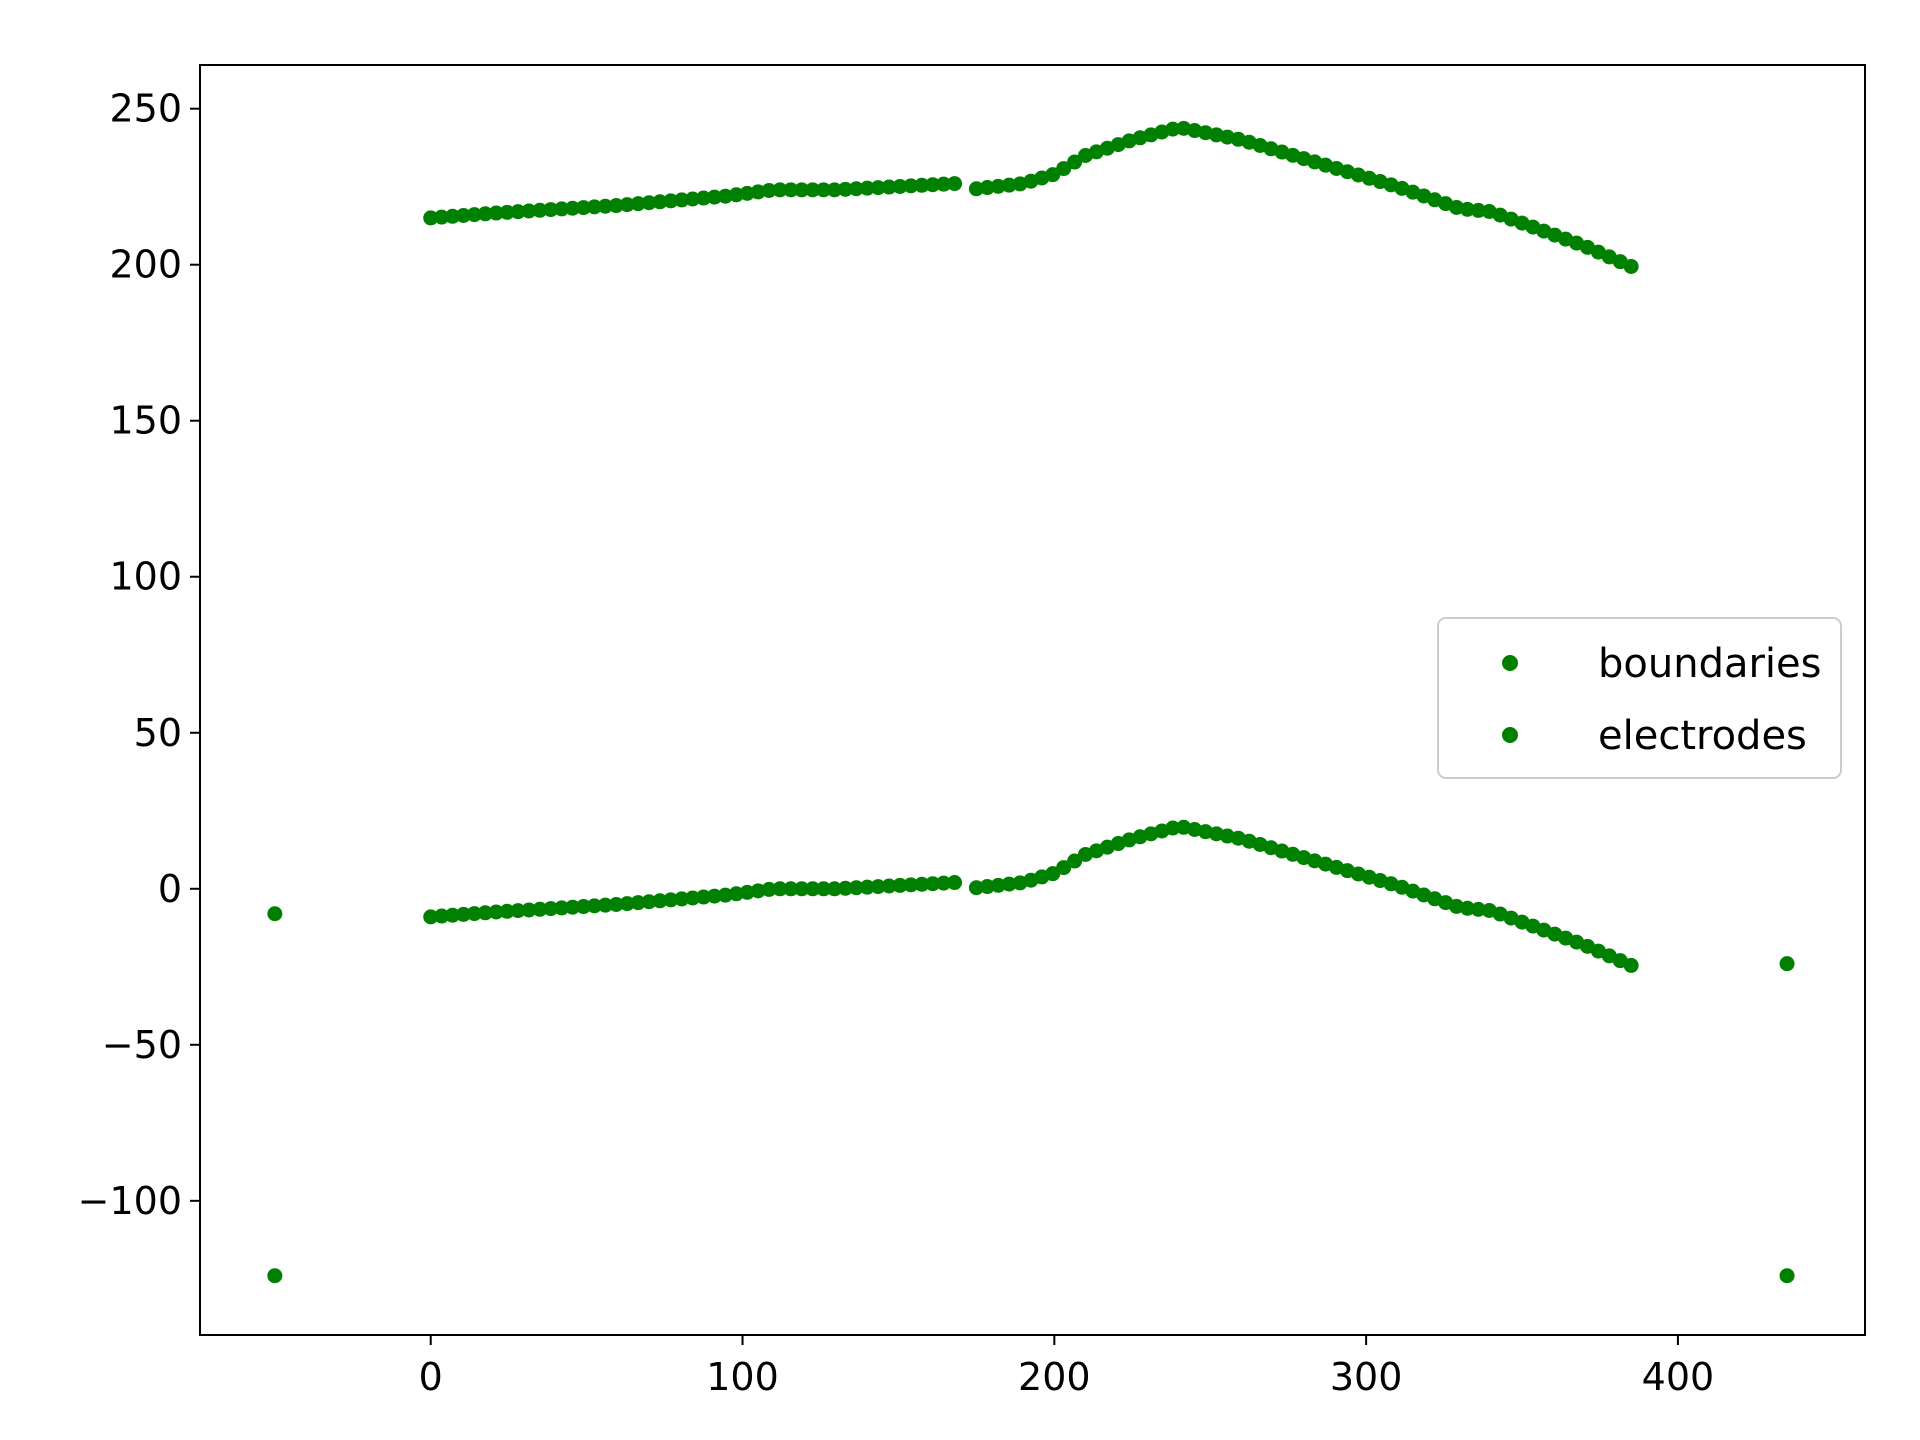 The image size is (1920, 1440). Describe the element at coordinates (170, 889) in the screenshot. I see `y-tick-label: 0` at that location.